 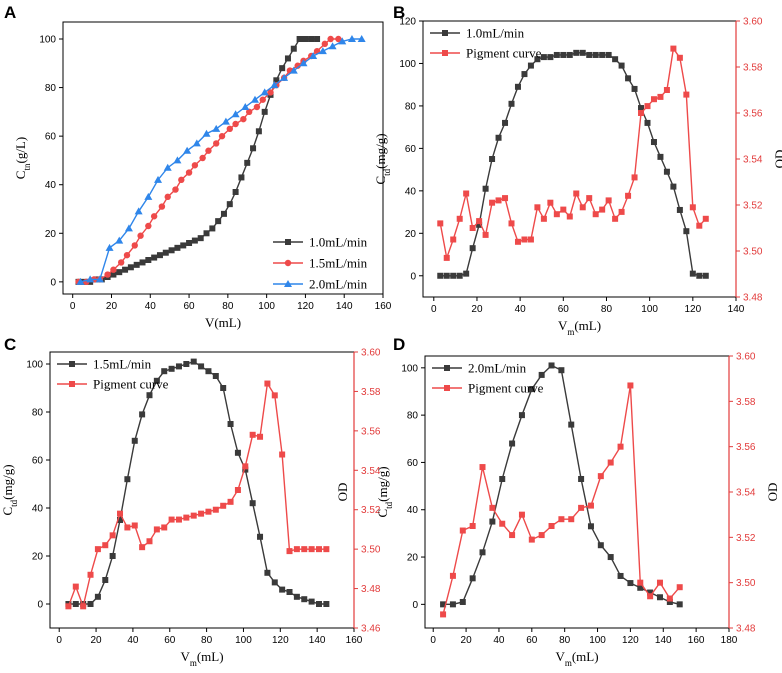 I want to click on x-tick-label: 0, so click(x=433, y=640).